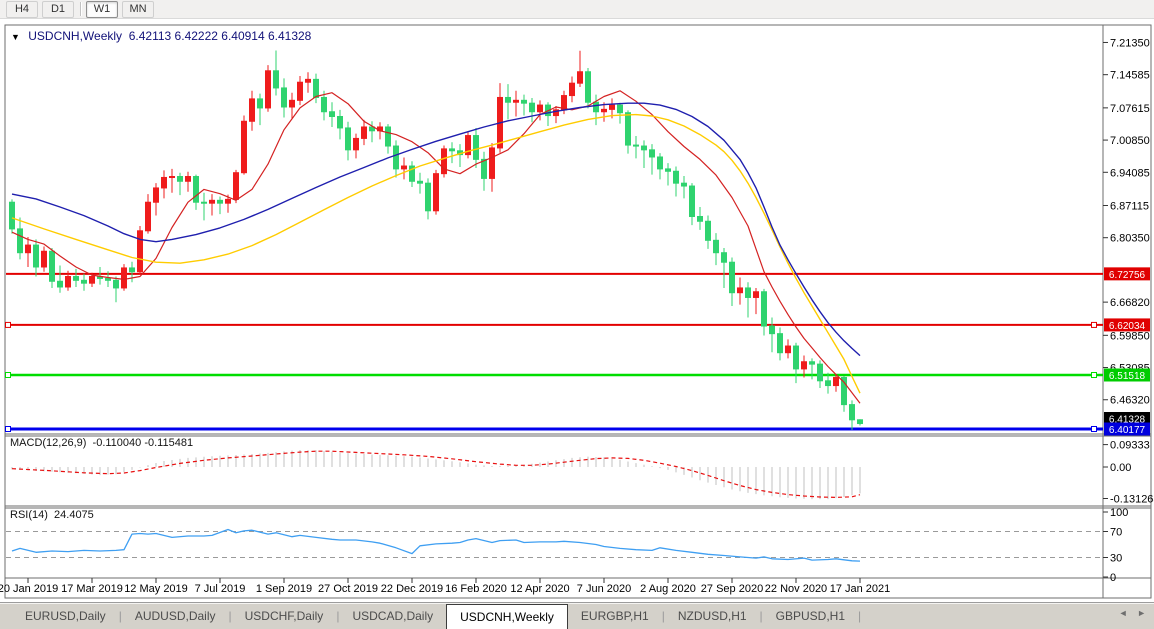  Describe the element at coordinates (81, 9) in the screenshot. I see `toolbar-separator` at that location.